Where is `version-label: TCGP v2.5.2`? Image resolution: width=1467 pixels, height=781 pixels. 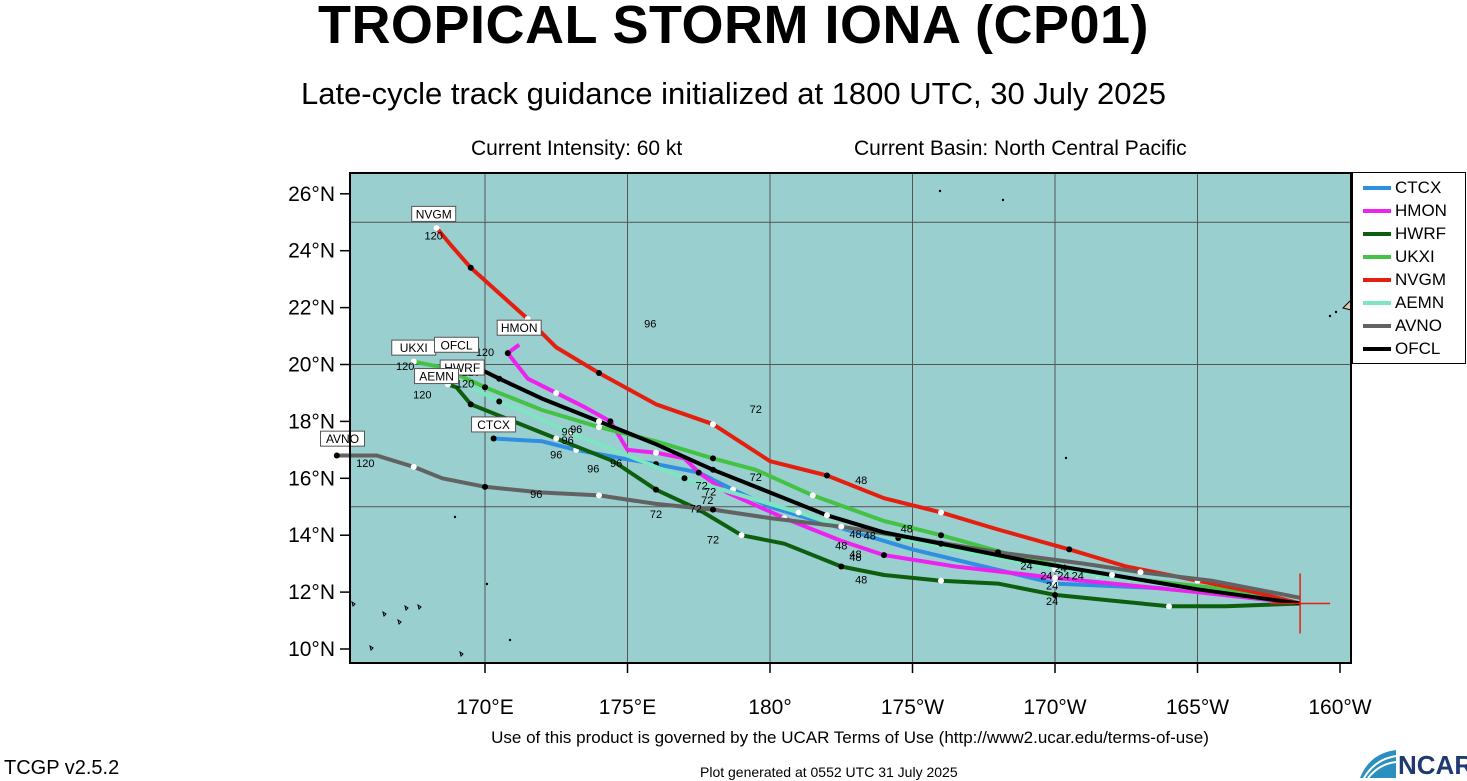 version-label: TCGP v2.5.2 is located at coordinates (62, 768).